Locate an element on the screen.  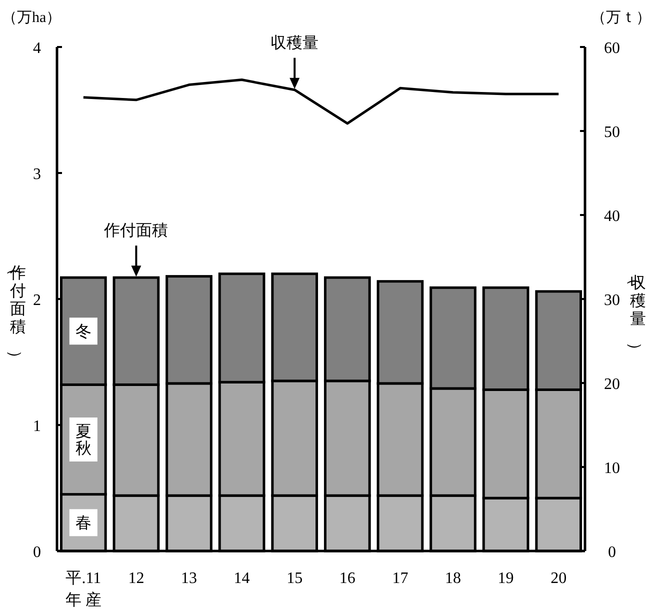
annotation: 収穫量 is located at coordinates (294, 43).